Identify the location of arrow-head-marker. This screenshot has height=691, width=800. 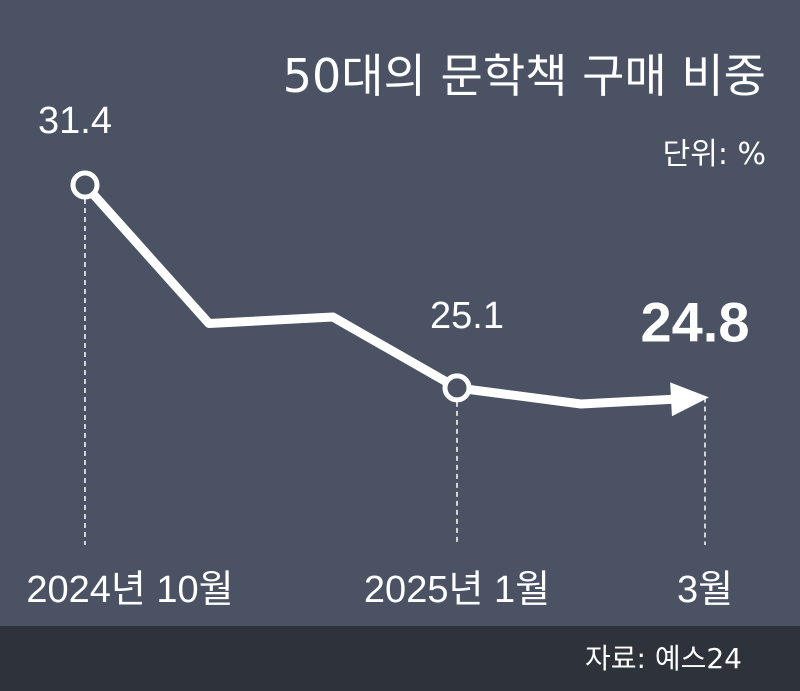
(689, 399).